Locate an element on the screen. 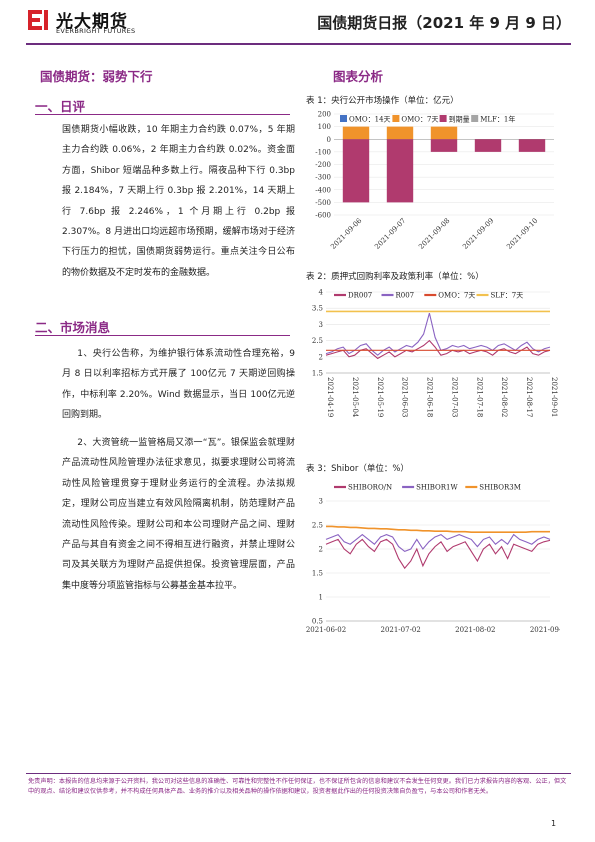  x-tick-label: 2021-09-10 is located at coordinates (522, 234).